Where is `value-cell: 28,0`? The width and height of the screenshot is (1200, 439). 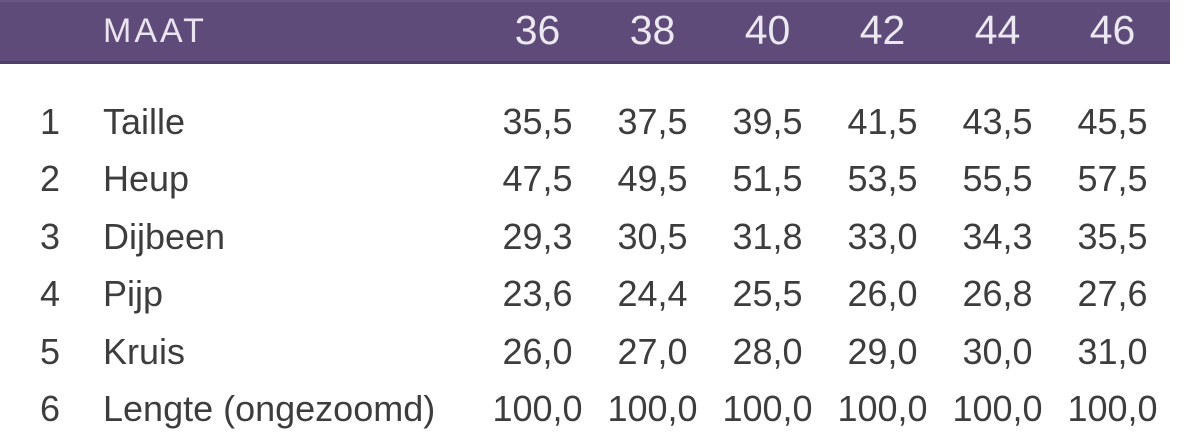
value-cell: 28,0 is located at coordinates (767, 351).